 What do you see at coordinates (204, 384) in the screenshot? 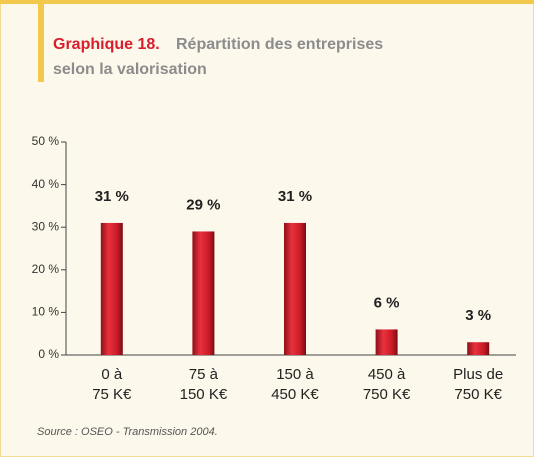
I see `x-tick-label: 75 à 150 K€` at bounding box center [204, 384].